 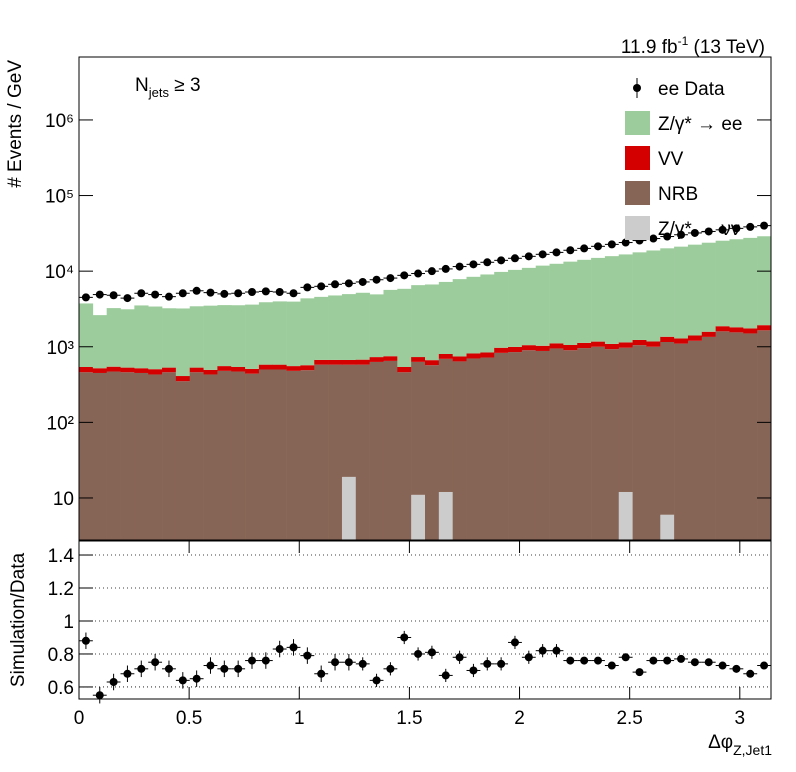 What do you see at coordinates (726, 47) in the screenshot?
I see `lumi-tail: (13 TeV)` at bounding box center [726, 47].